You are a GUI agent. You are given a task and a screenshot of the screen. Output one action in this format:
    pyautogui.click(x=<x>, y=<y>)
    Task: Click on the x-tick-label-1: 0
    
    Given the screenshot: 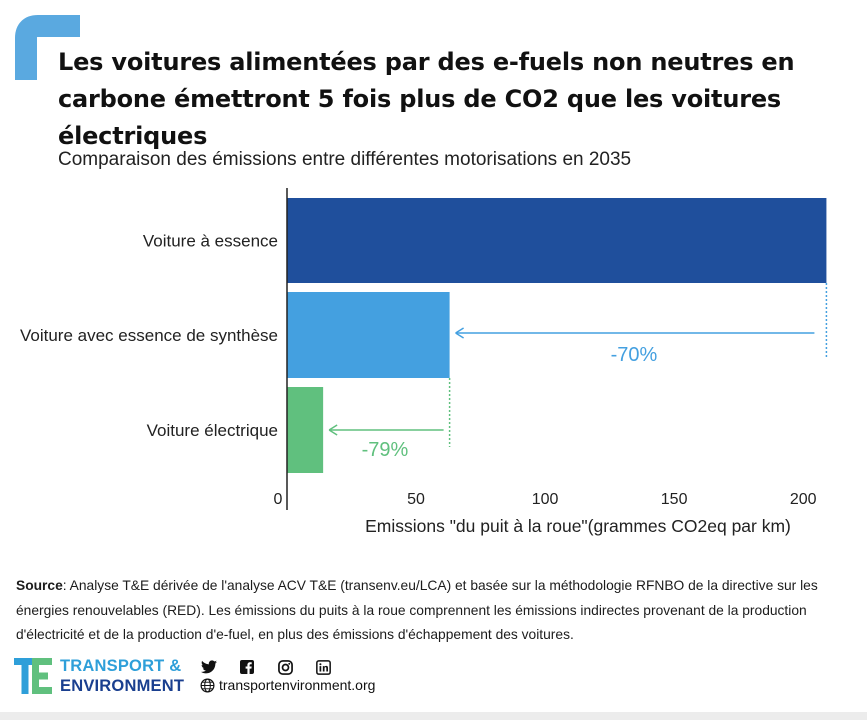 What is the action you would take?
    pyautogui.click(x=278, y=499)
    